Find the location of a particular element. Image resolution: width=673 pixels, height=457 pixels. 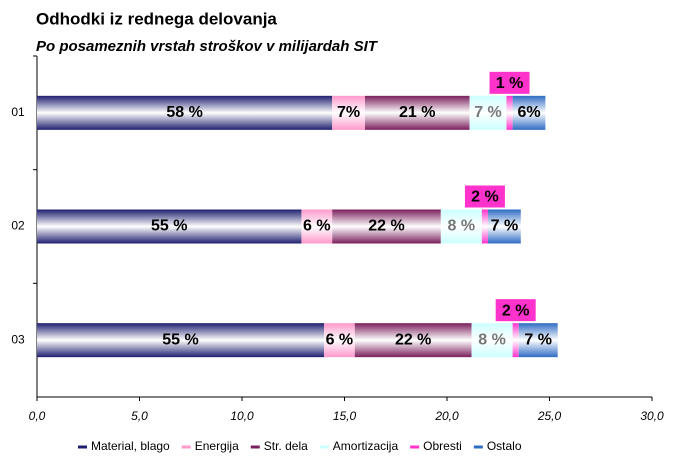

y-tick-label: 03 is located at coordinates (18, 339).